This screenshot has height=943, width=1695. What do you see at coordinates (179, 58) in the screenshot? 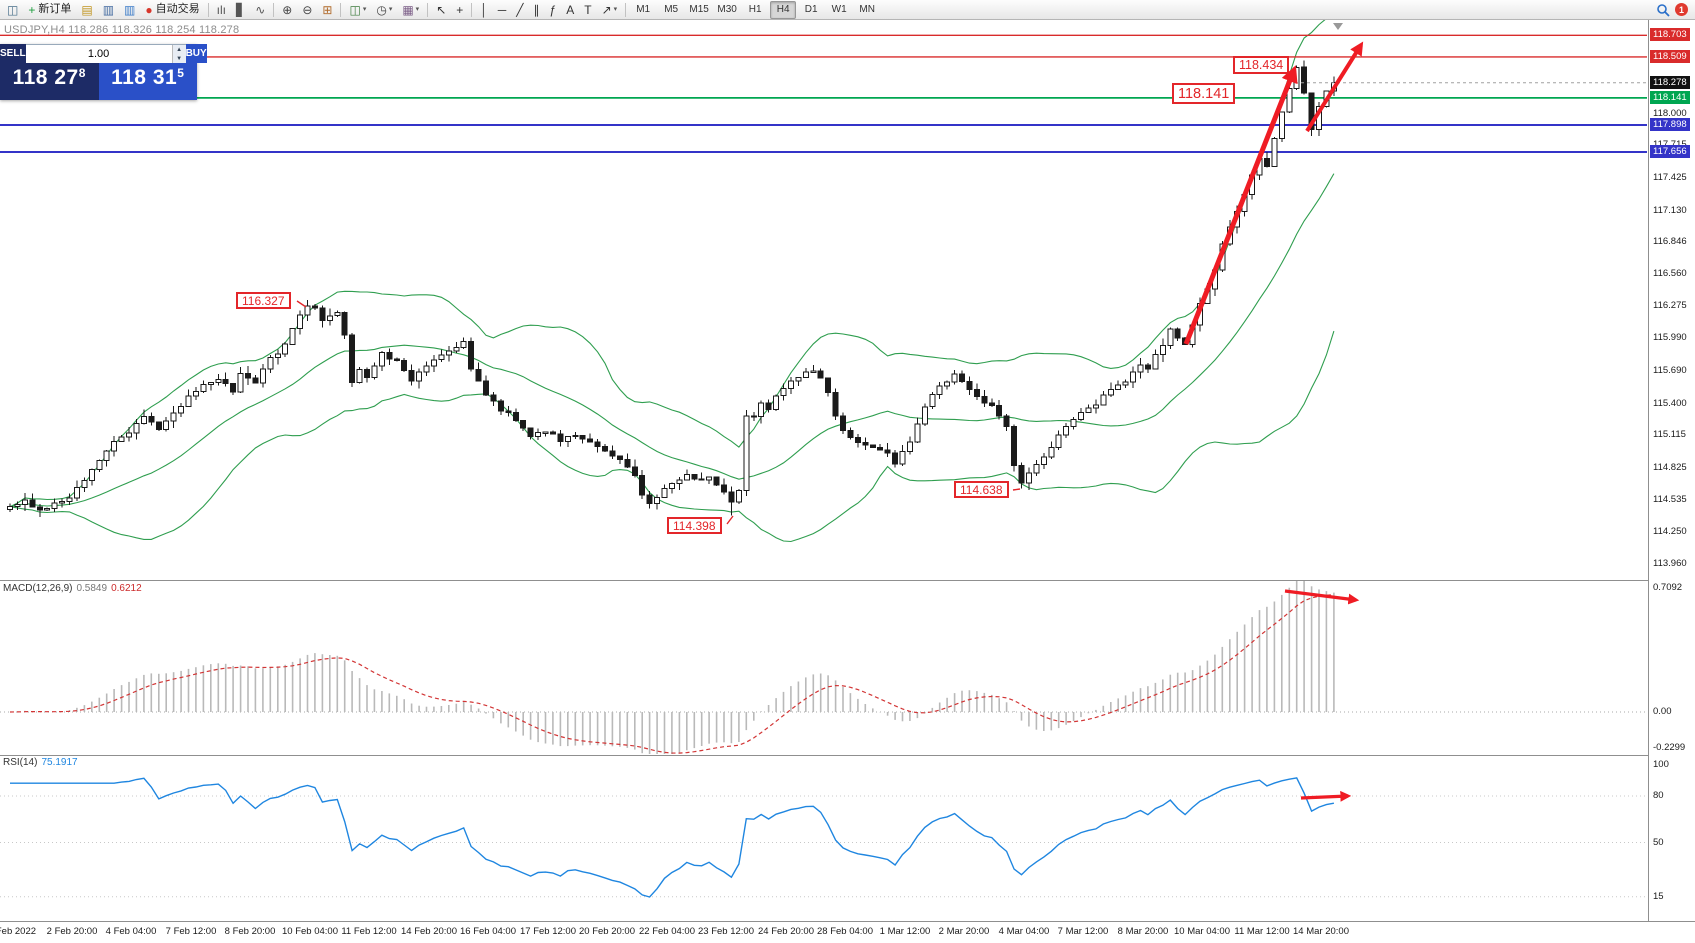
I see `volume-down-button: ▼` at bounding box center [179, 58].